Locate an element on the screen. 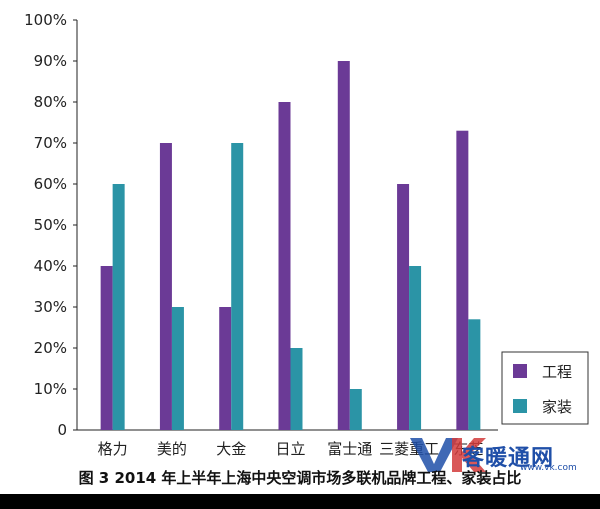  x-category-label: 格力 is located at coordinates (113, 449).